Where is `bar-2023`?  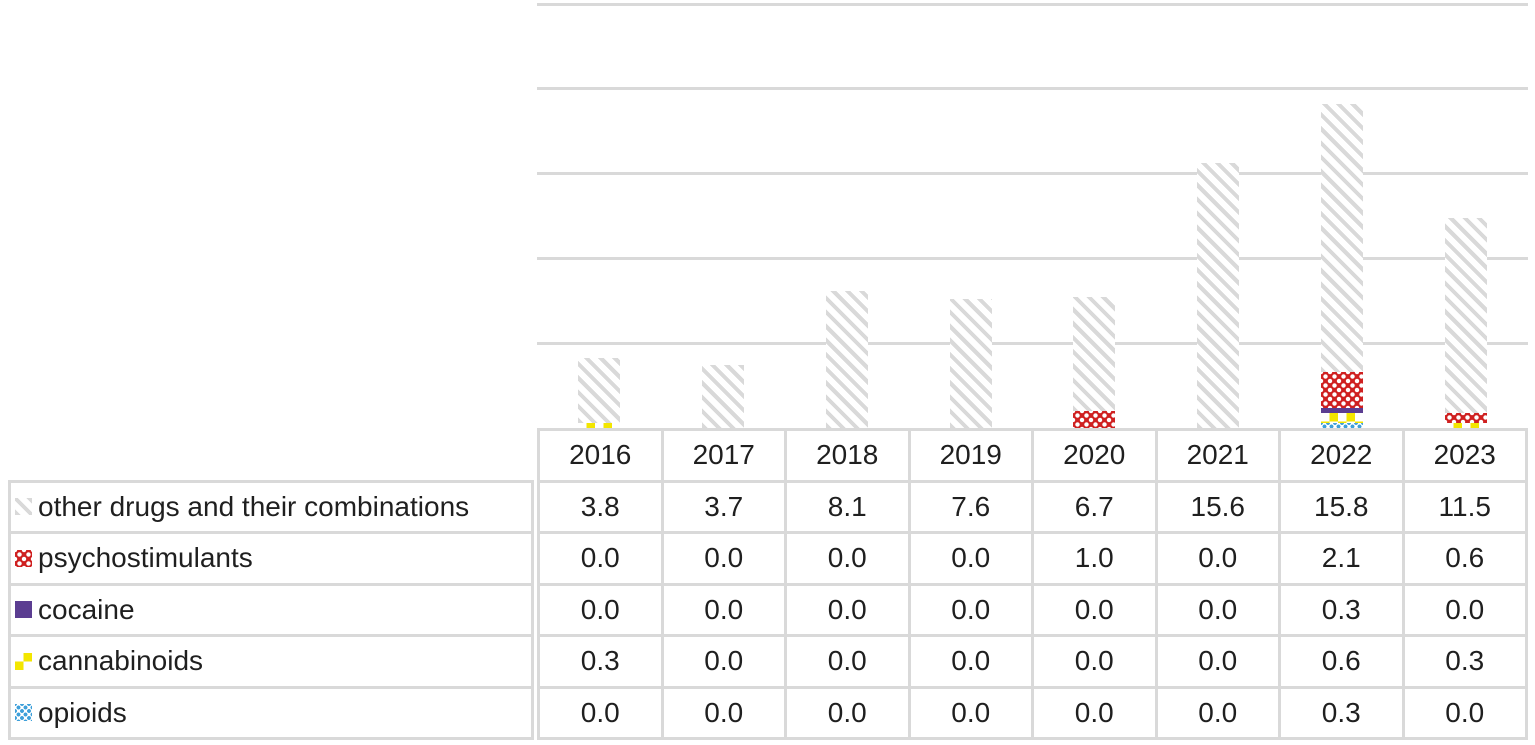 bar-2023 is located at coordinates (1466, 322).